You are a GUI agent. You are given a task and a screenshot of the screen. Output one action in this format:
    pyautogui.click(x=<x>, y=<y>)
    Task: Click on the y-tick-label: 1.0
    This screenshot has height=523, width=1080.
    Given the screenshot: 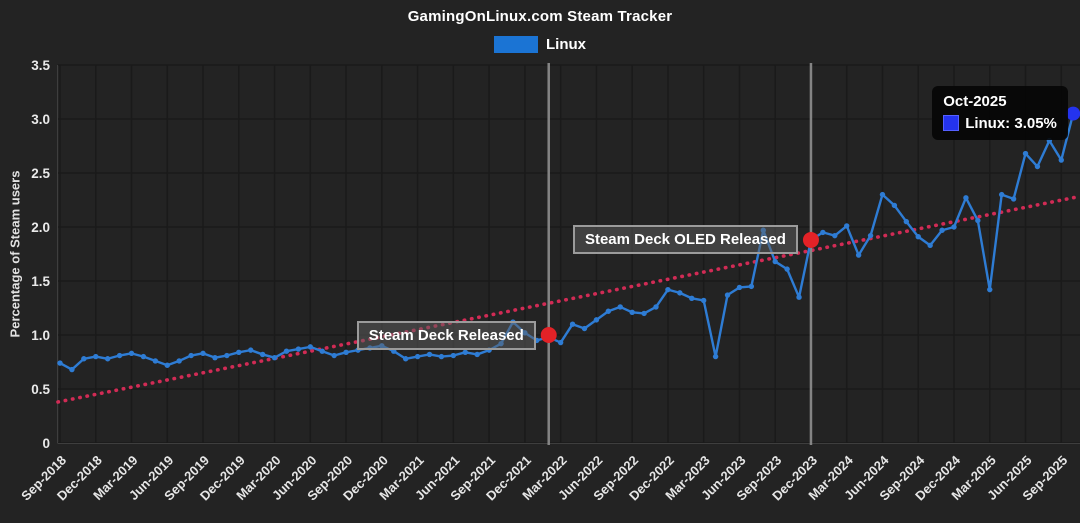 What is the action you would take?
    pyautogui.click(x=40, y=335)
    